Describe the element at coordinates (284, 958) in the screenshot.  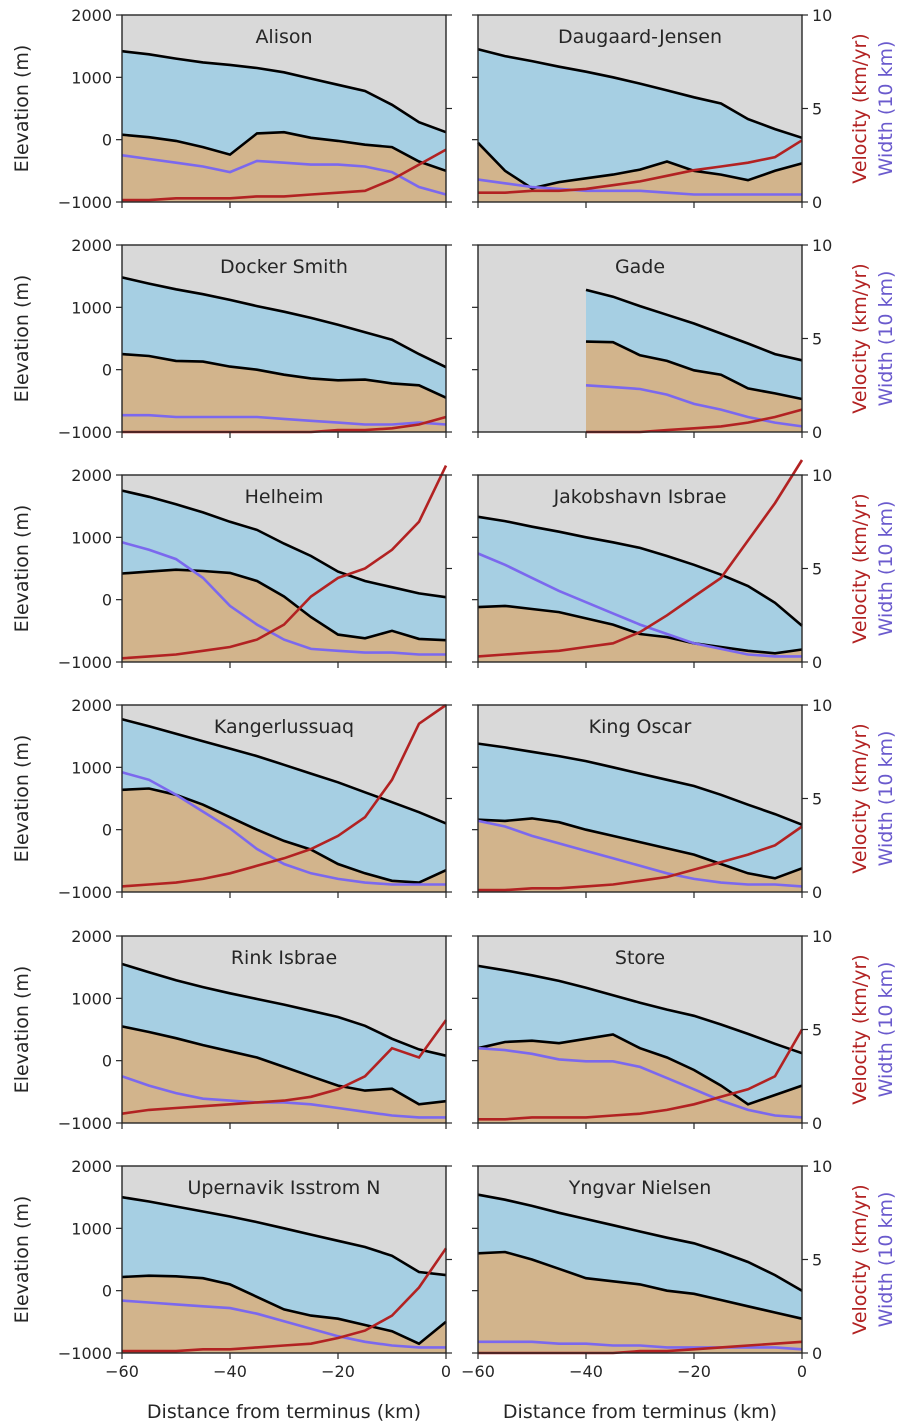
I see `panel-title: Rink Isbrae` at that location.